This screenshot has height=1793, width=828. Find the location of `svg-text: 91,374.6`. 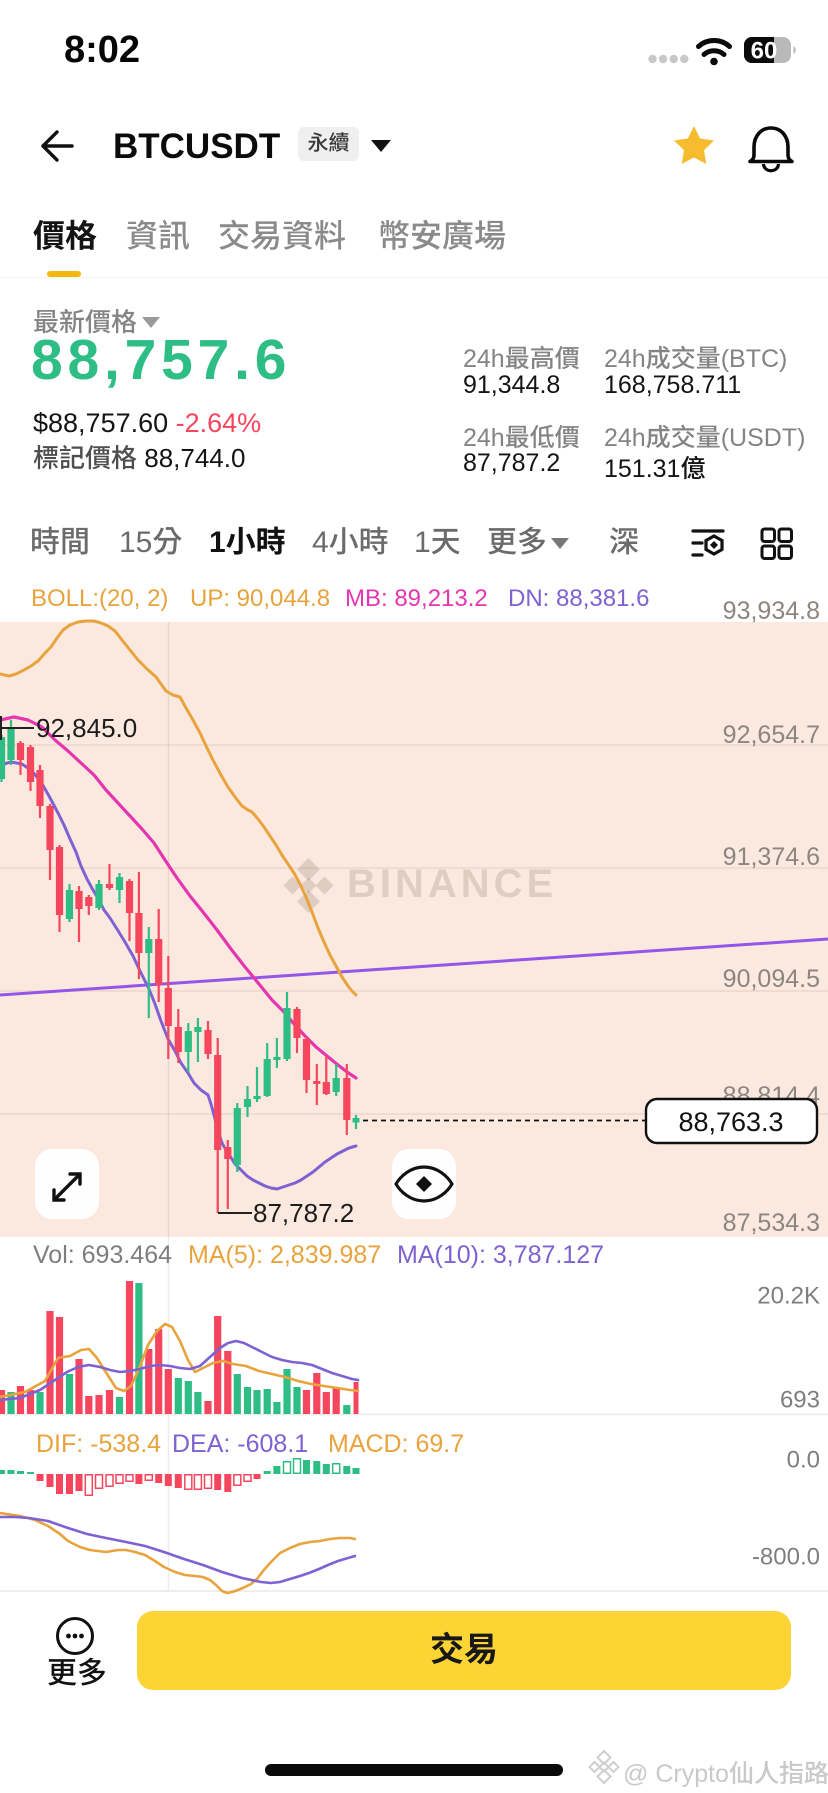

svg-text: 91,374.6 is located at coordinates (771, 857).